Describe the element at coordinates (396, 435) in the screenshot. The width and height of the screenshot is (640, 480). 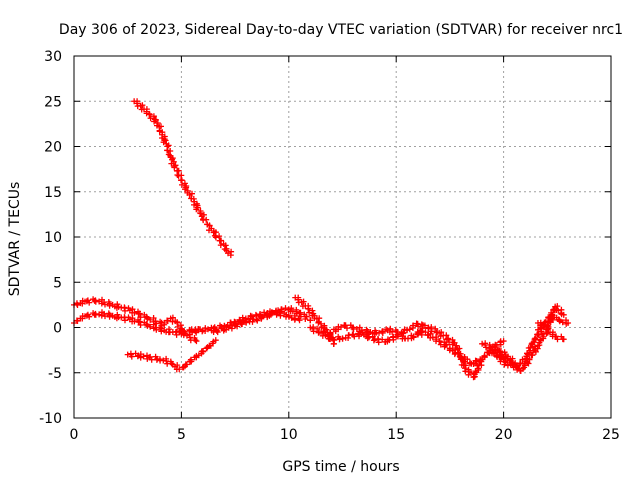
I see `x-tick-label: 15` at that location.